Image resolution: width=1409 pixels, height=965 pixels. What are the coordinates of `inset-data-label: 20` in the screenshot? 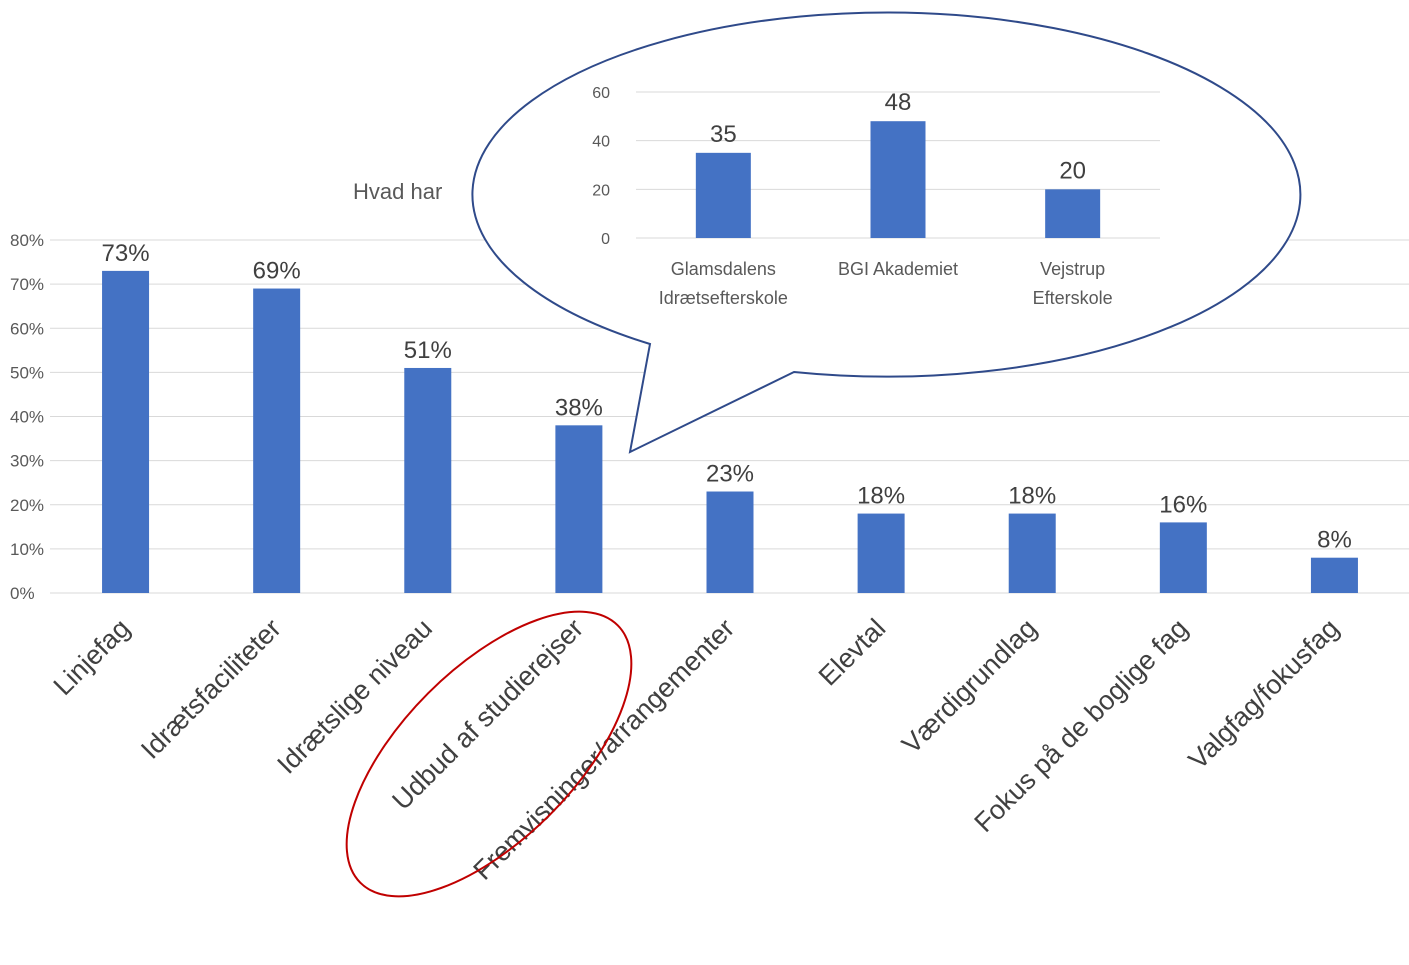 It's located at (1072, 170).